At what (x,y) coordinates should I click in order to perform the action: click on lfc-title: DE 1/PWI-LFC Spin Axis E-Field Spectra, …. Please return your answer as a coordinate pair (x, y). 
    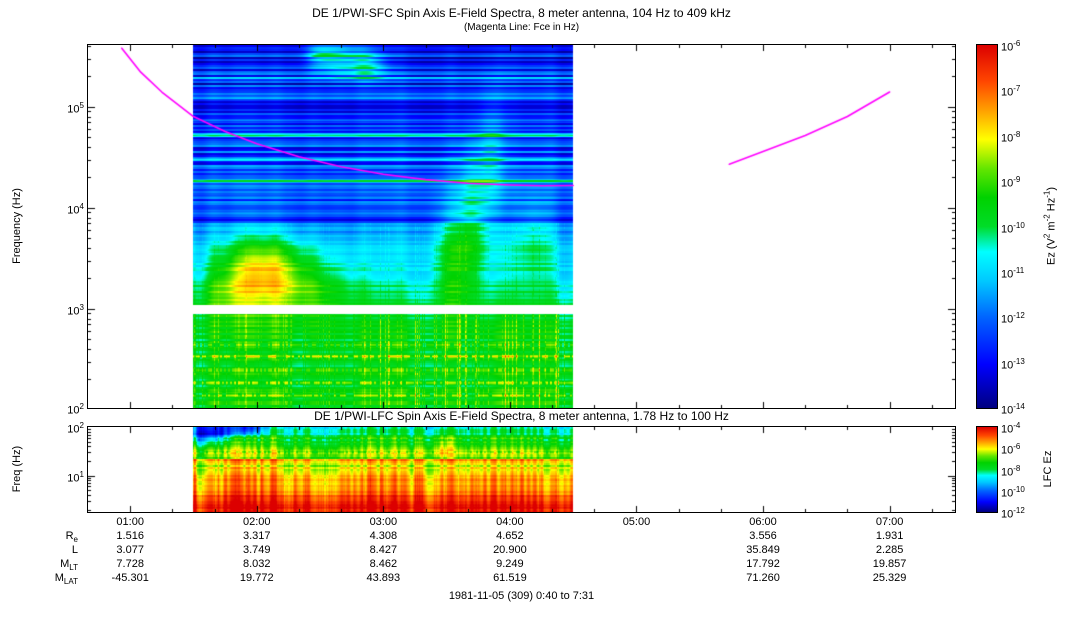
    Looking at the image, I should click on (521, 416).